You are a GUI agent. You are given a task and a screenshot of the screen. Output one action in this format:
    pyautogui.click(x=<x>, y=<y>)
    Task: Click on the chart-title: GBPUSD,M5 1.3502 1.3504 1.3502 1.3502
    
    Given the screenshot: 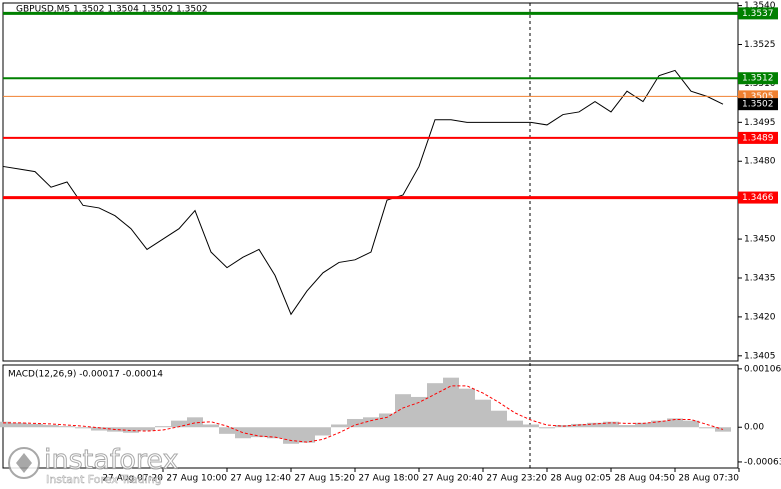 What is the action you would take?
    pyautogui.click(x=112, y=10)
    